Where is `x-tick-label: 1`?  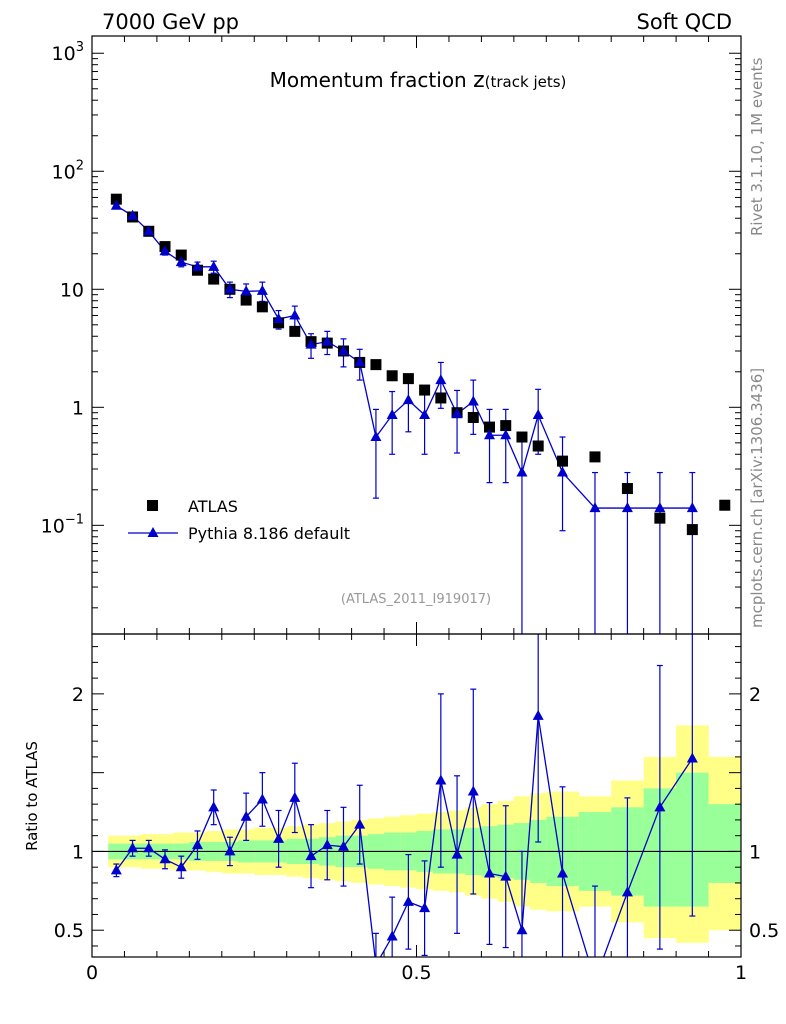 x-tick-label: 1 is located at coordinates (741, 973).